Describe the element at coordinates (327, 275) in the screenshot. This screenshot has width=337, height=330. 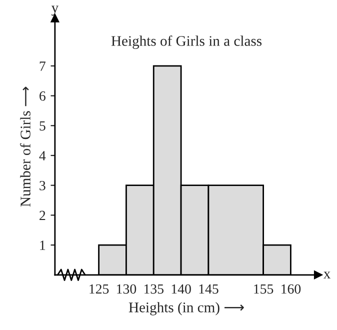
I see `text: x` at that location.